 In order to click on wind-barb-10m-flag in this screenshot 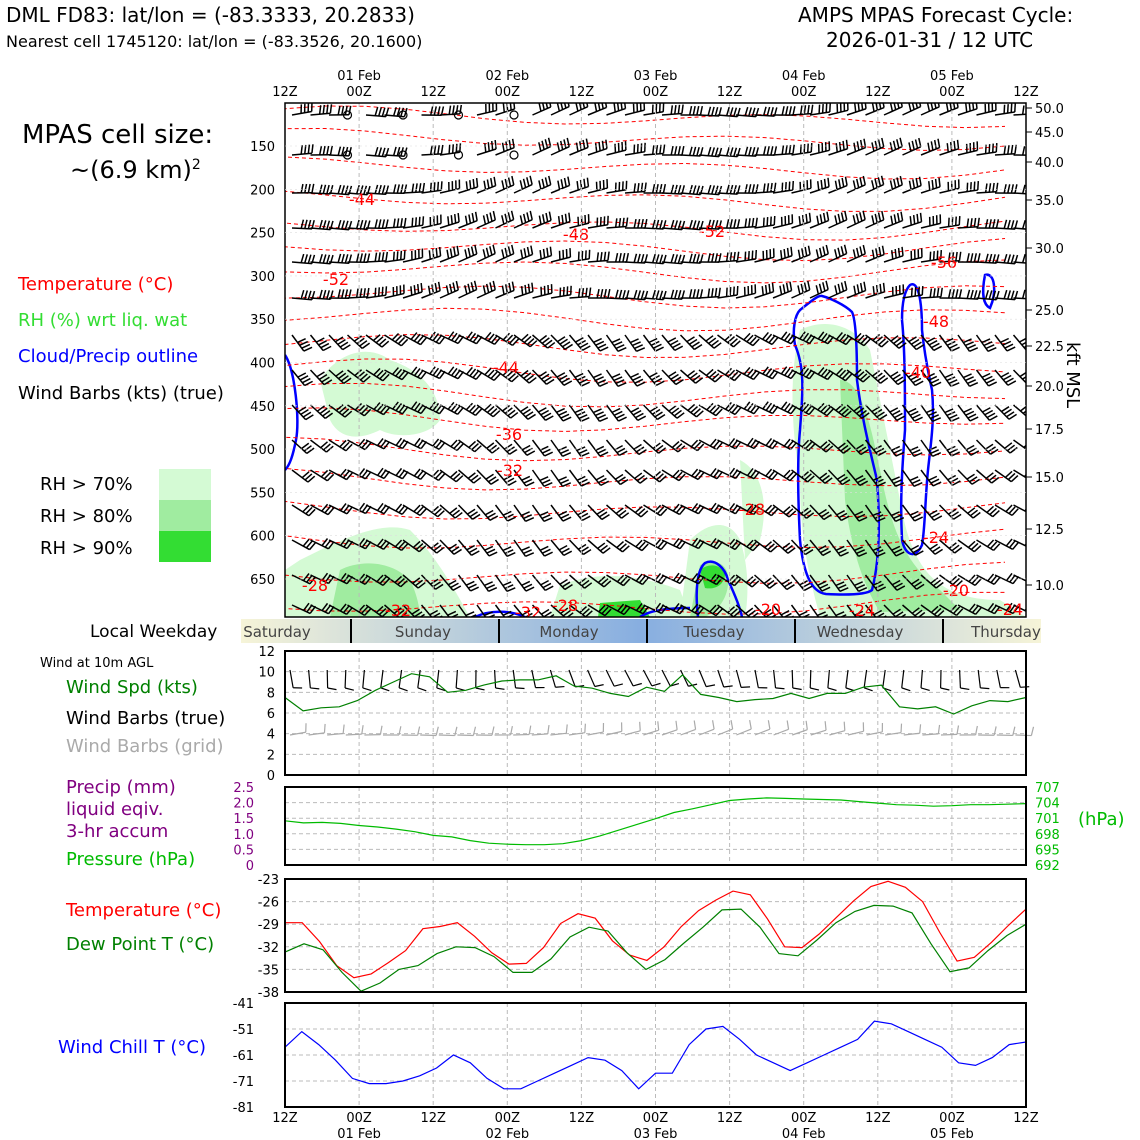, I will do `click(985, 688)`.